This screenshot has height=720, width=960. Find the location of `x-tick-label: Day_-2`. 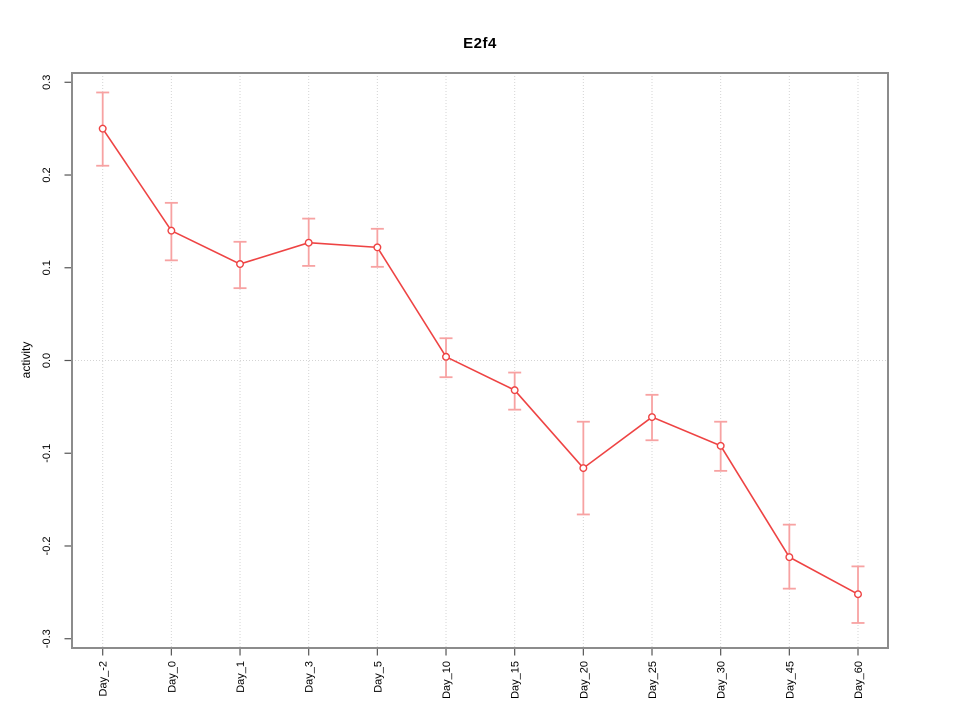

x-tick-label: Day_-2 is located at coordinates (104, 678).